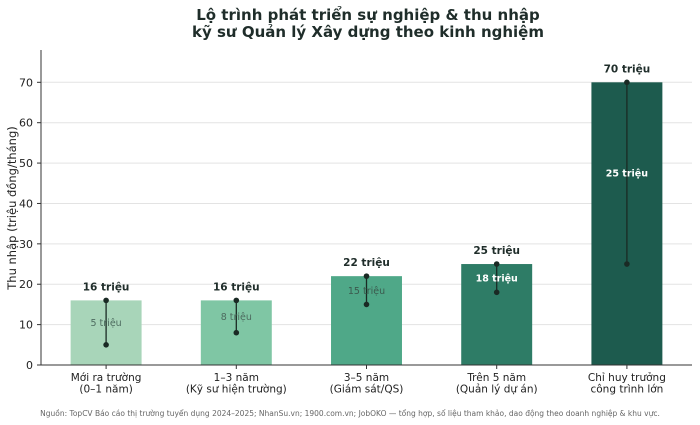 The width and height of the screenshot is (700, 425). I want to click on x-tick-label-line: công trình lớn, so click(626, 390).